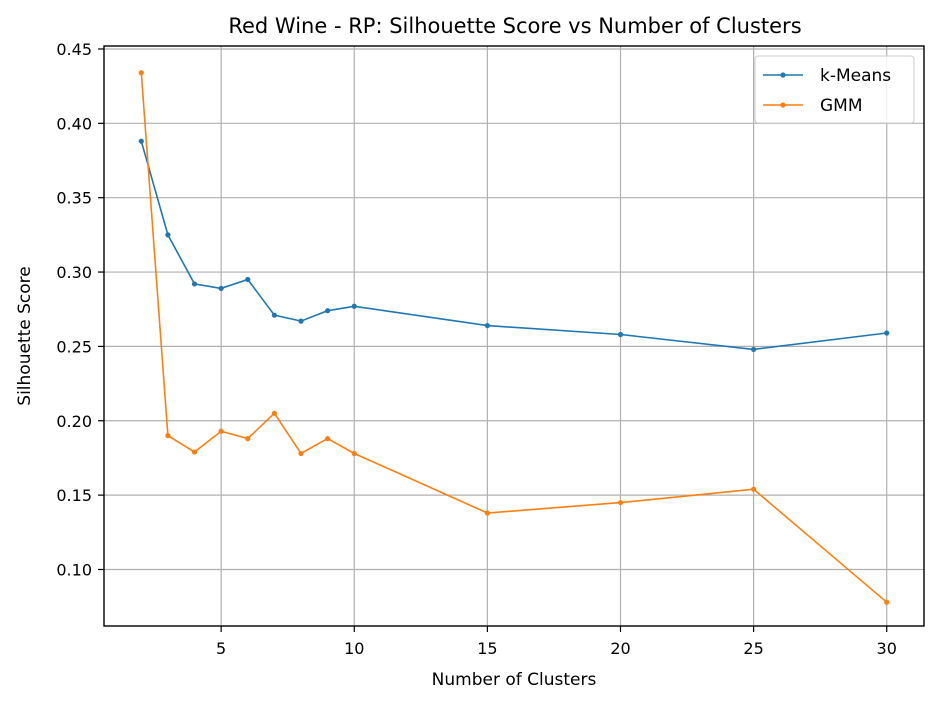 The height and width of the screenshot is (704, 944). I want to click on y-tick-label: 0.25, so click(74, 346).